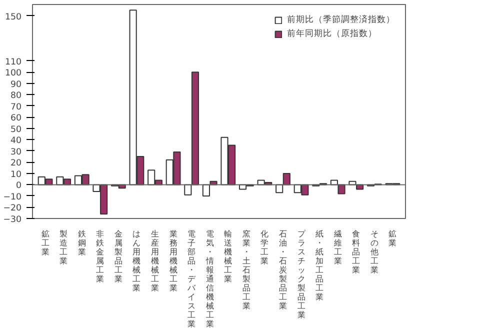 Image resolution: width=480 pixels, height=331 pixels. Describe the element at coordinates (264, 248) in the screenshot. I see `x-tick-label: 化学工業` at that location.